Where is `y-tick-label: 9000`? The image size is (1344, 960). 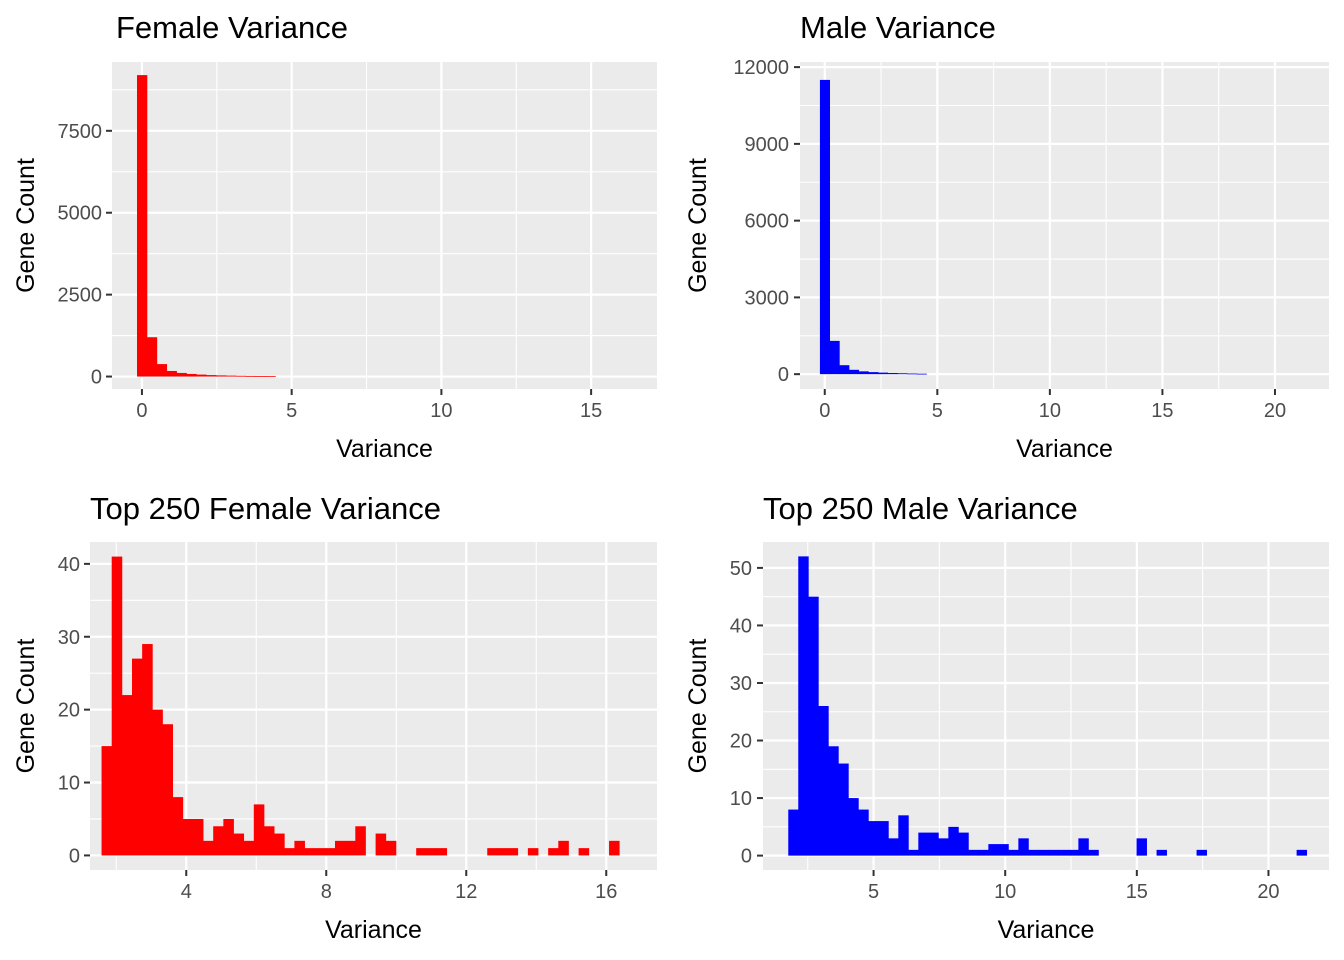
y-tick-label: 9000 is located at coordinates (767, 145).